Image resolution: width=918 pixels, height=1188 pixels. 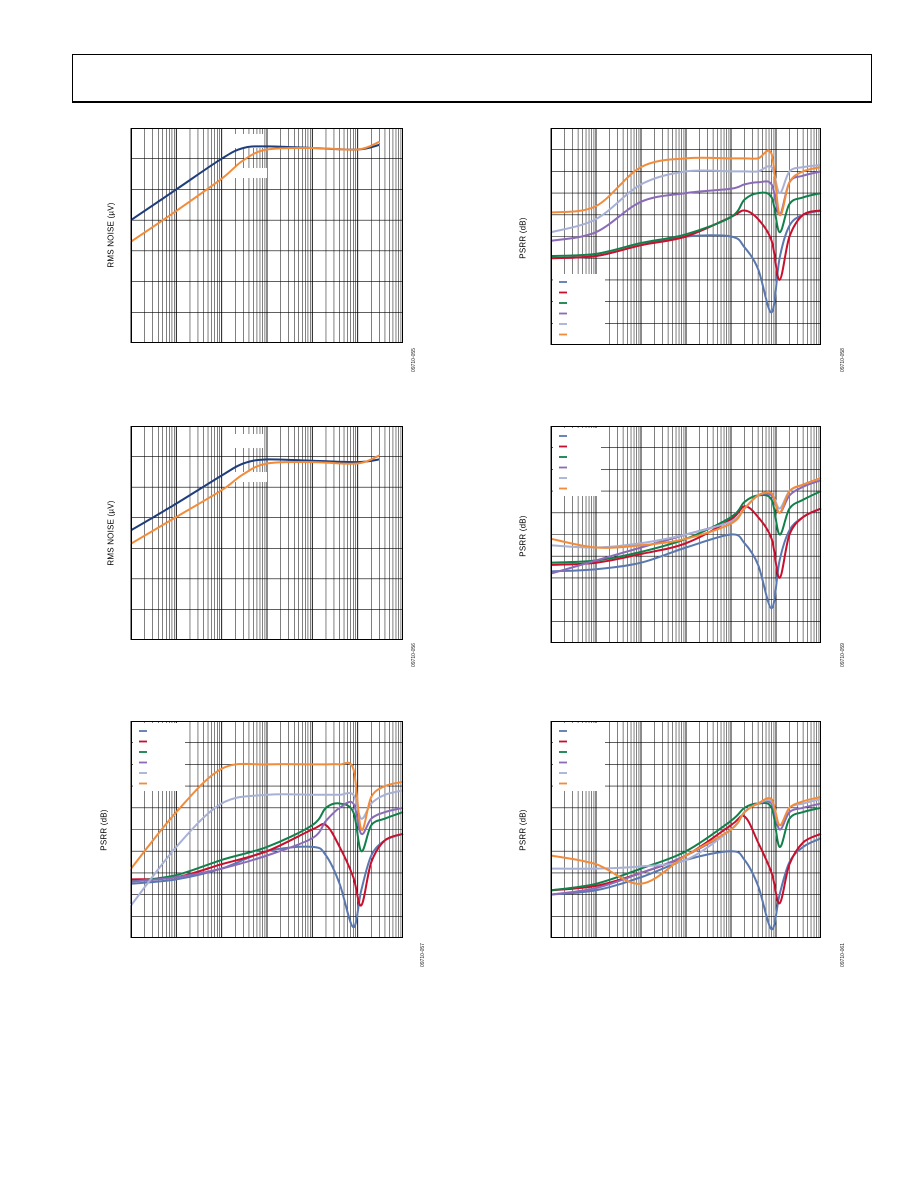 I want to click on chart-panel-c1, so click(x=266, y=235).